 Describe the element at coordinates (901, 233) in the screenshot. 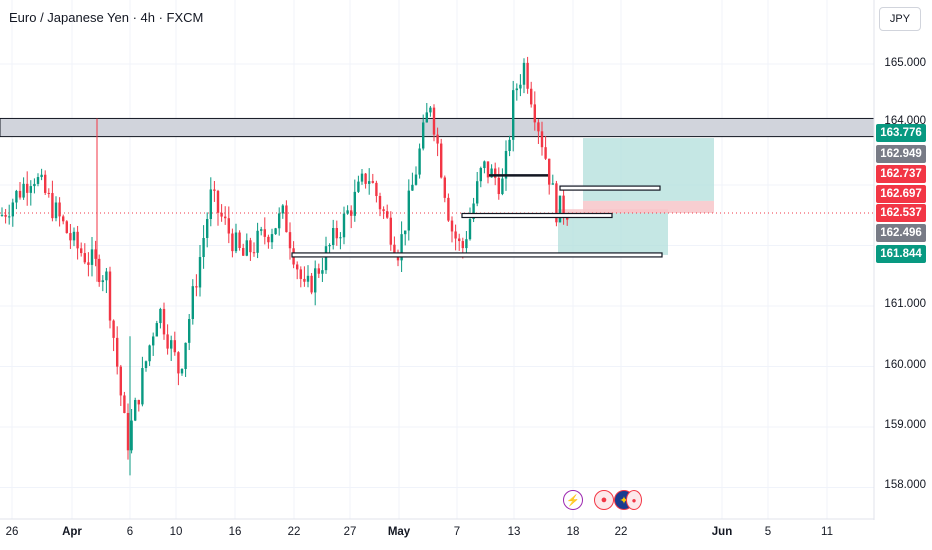

I see `price-tag-entry: 162.496` at that location.